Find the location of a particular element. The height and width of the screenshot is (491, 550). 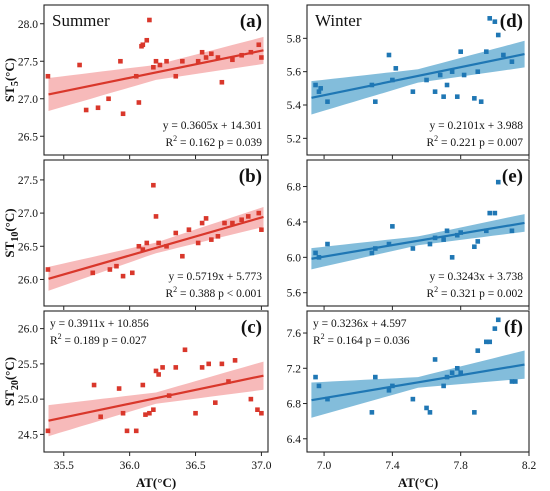

confidence-band is located at coordinates (418, 77).